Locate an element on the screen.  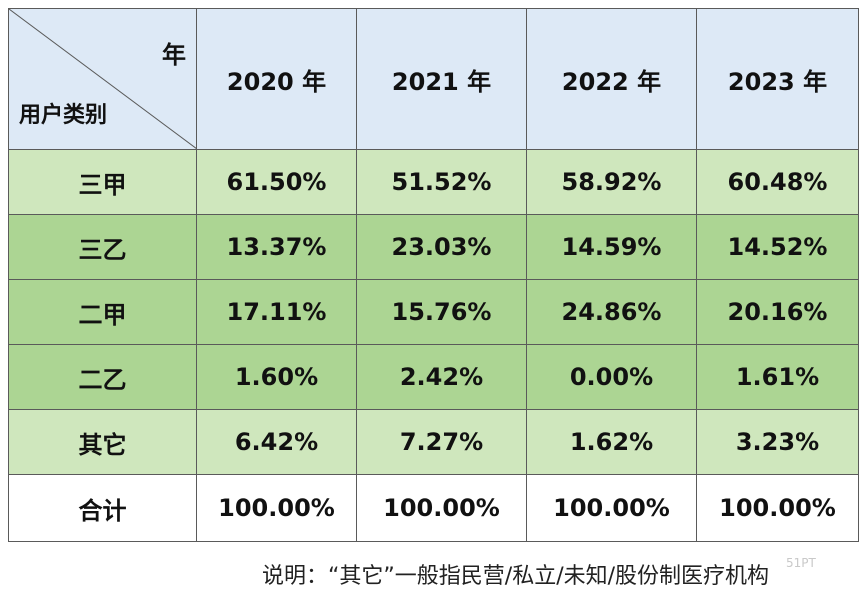
footnote: 说明：“其它”一般指民营/私立/未知/股份制医疗机构 is located at coordinates (516, 576).